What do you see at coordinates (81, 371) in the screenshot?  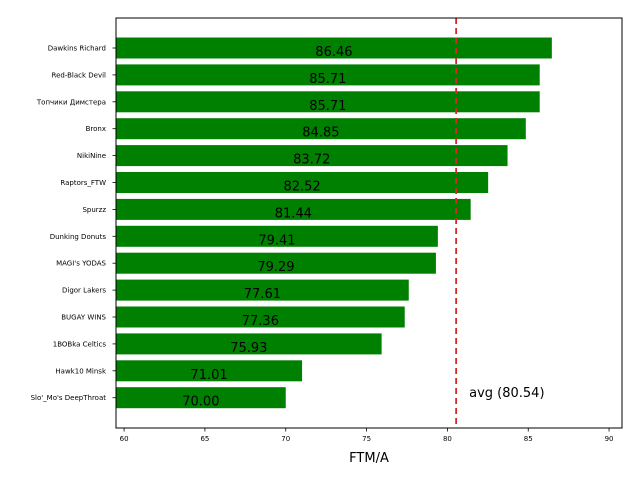 I see `y-tick-label: Hawk10 Minsk` at bounding box center [81, 371].